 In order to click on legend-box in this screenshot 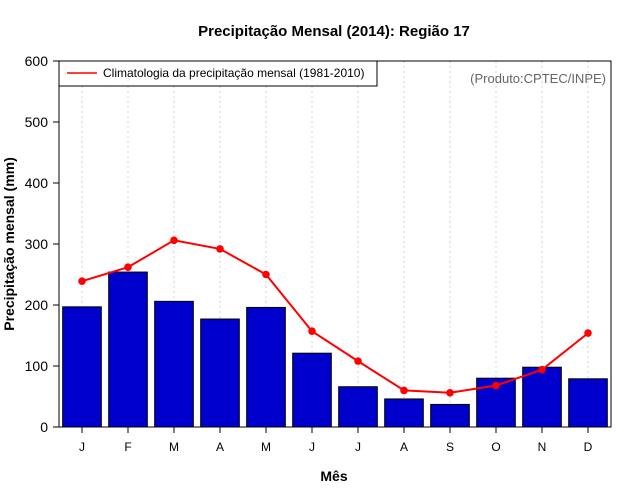, I will do `click(218, 73)`.